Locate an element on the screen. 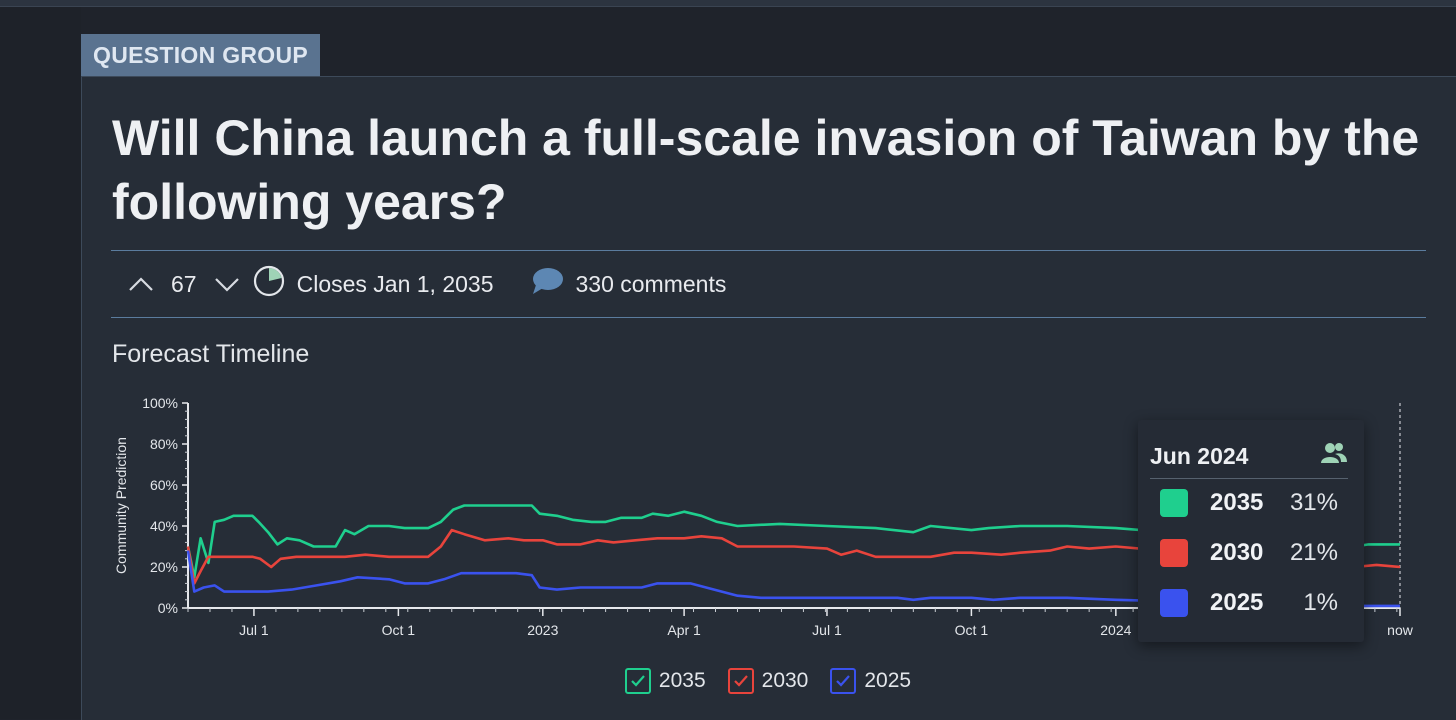 The image size is (1456, 720). legend-item-2030: 2030 is located at coordinates (768, 681).